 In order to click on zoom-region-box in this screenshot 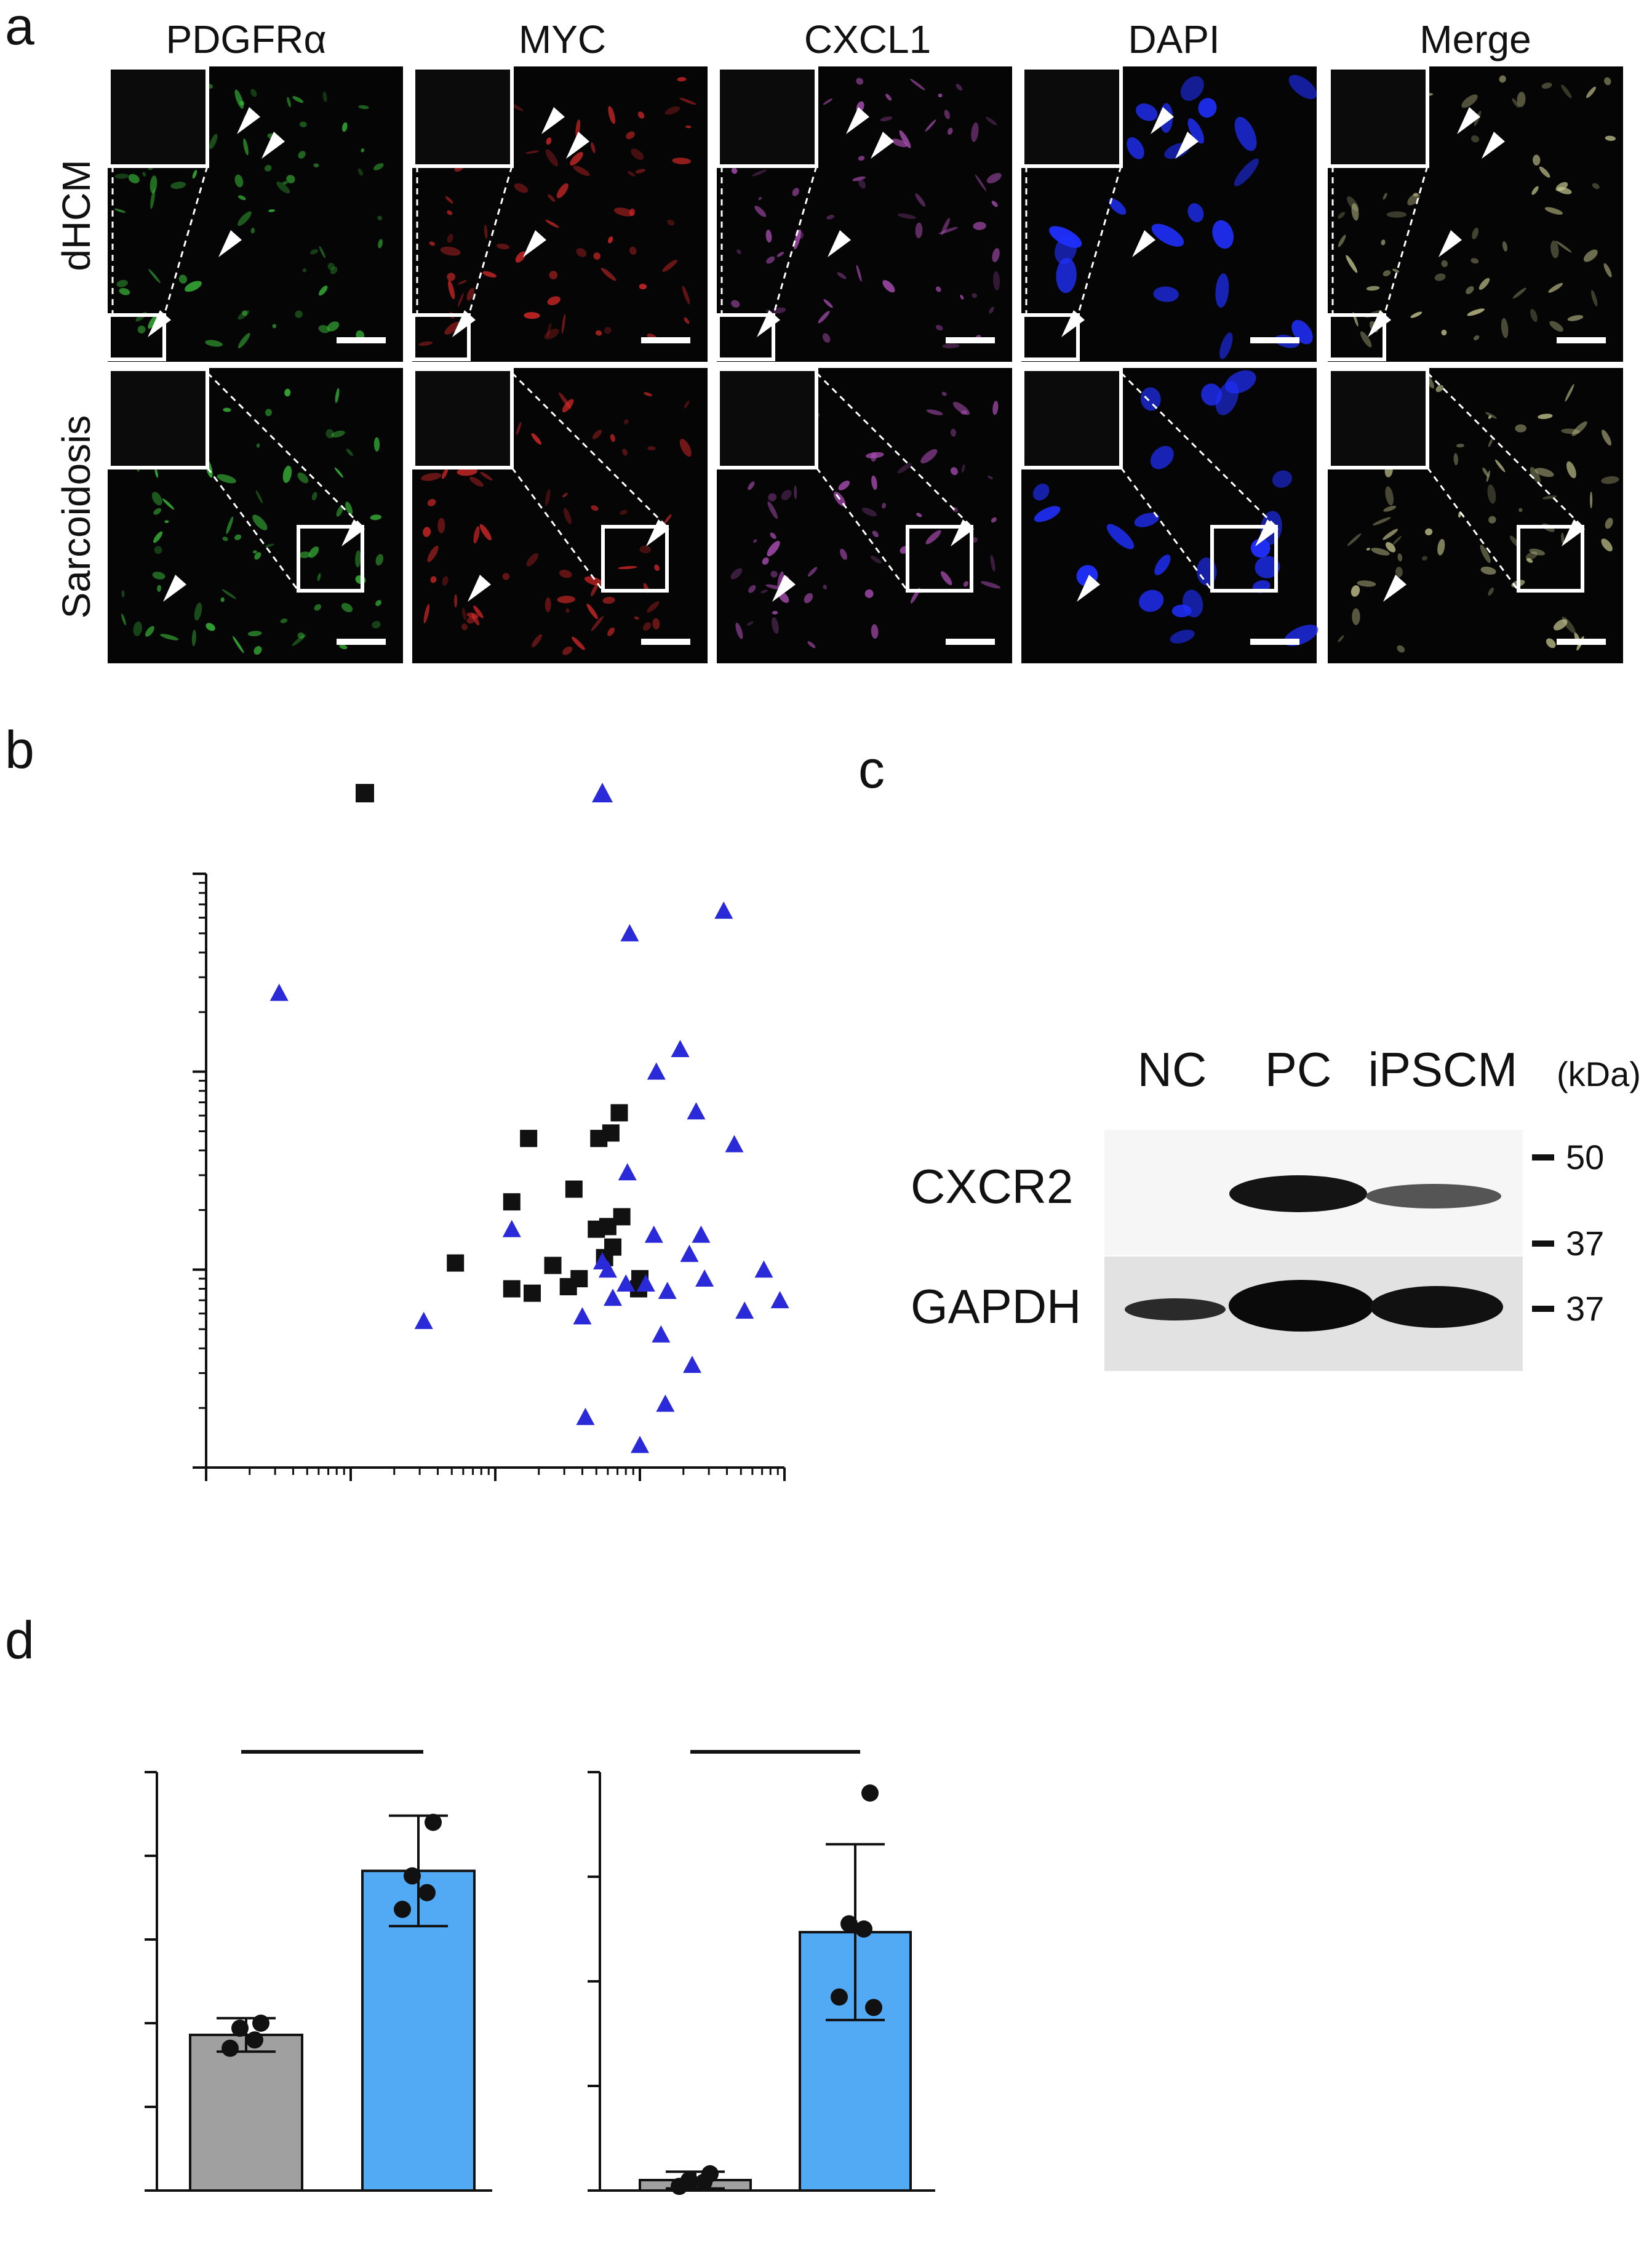, I will do `click(330, 559)`.